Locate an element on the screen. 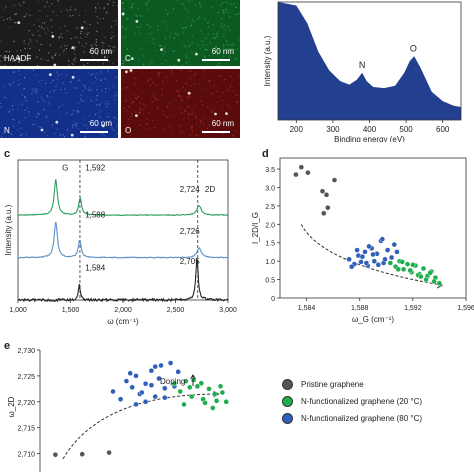 The height and width of the screenshot is (474, 474). x-tick-label: 3,000 is located at coordinates (228, 310).